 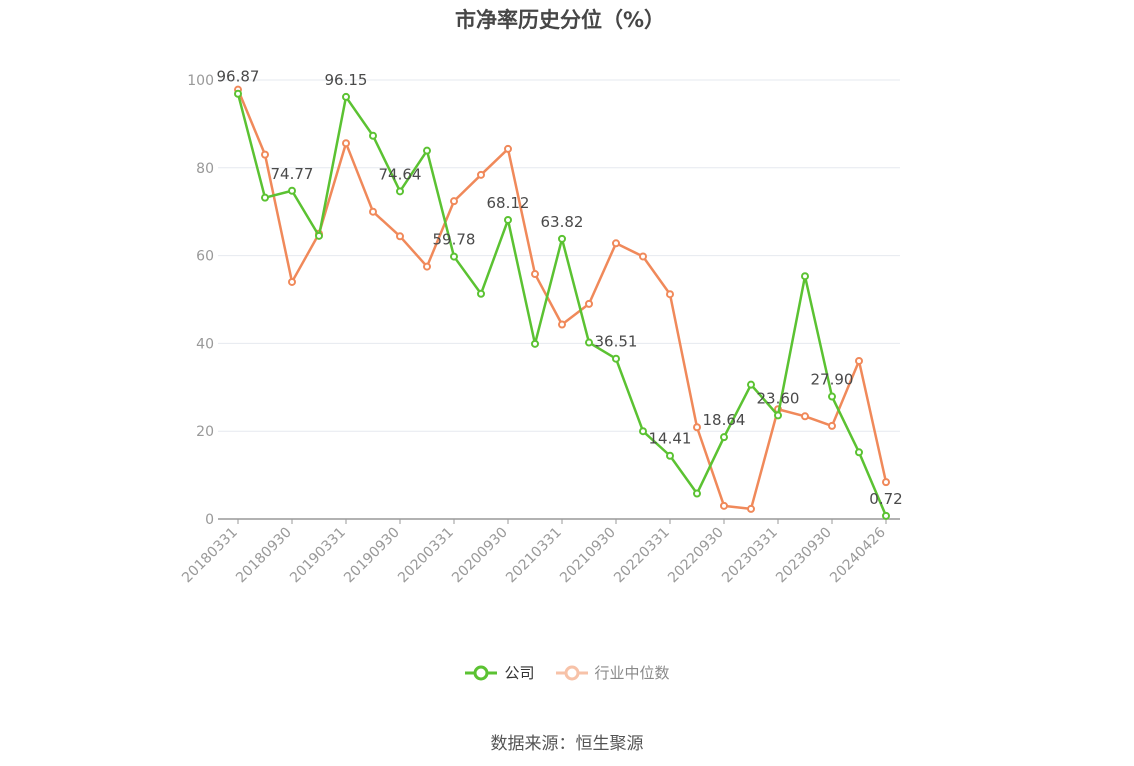 I want to click on x-tick-label: 20200331, so click(x=426, y=556).